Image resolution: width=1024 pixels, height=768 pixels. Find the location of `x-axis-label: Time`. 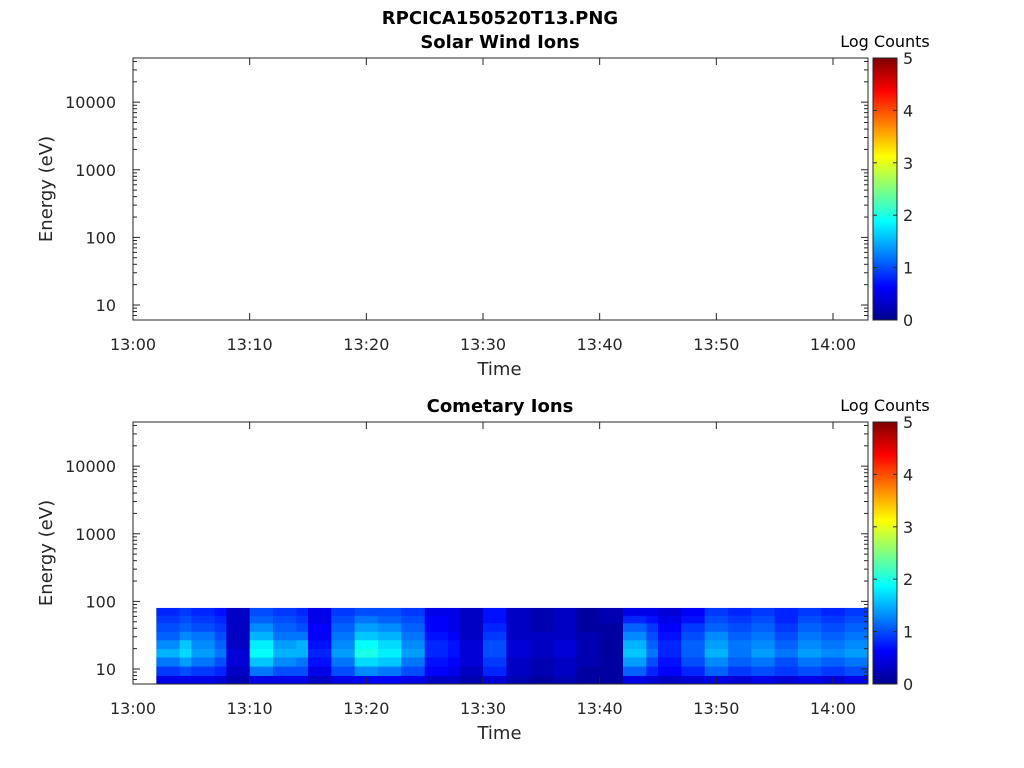

x-axis-label: Time is located at coordinates (498, 733).